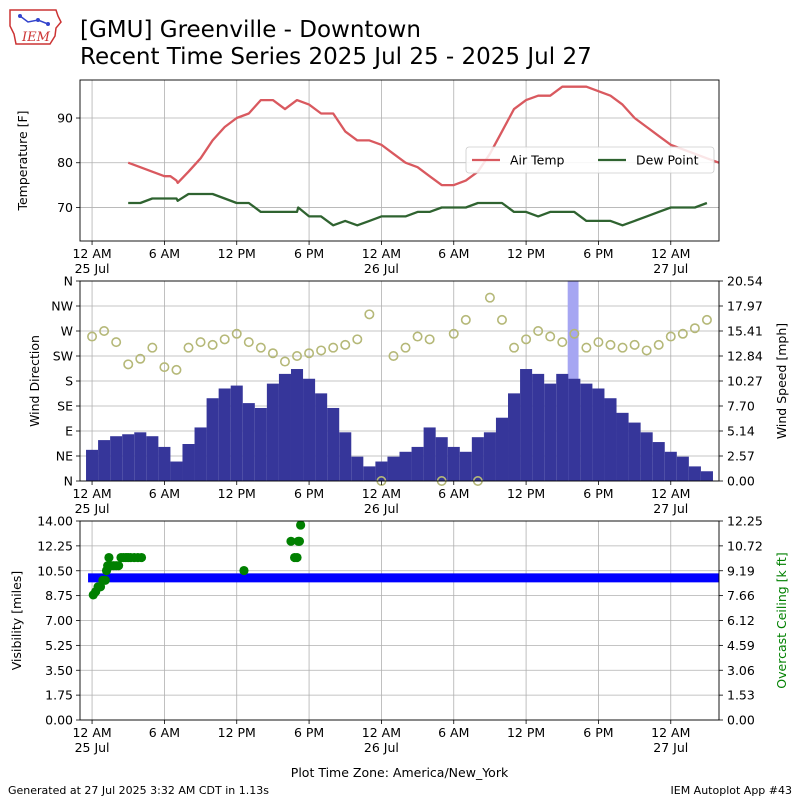  What do you see at coordinates (667, 160) in the screenshot?
I see `legend-label: Dew Point` at bounding box center [667, 160].